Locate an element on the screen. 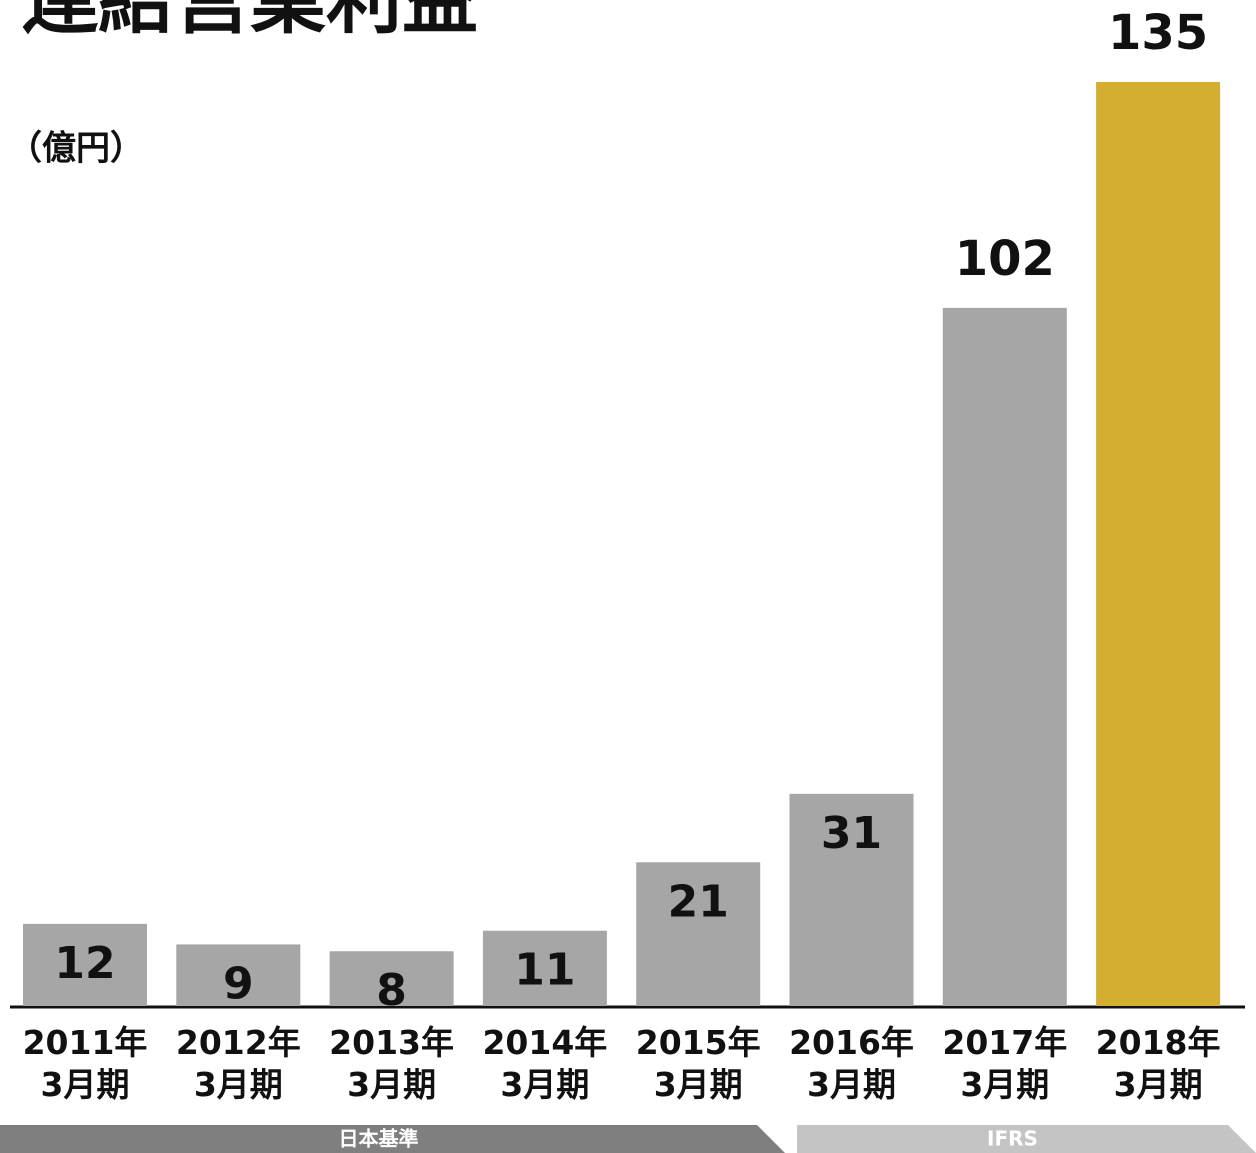 This screenshot has width=1256, height=1153. value-label: 11 is located at coordinates (544, 970).